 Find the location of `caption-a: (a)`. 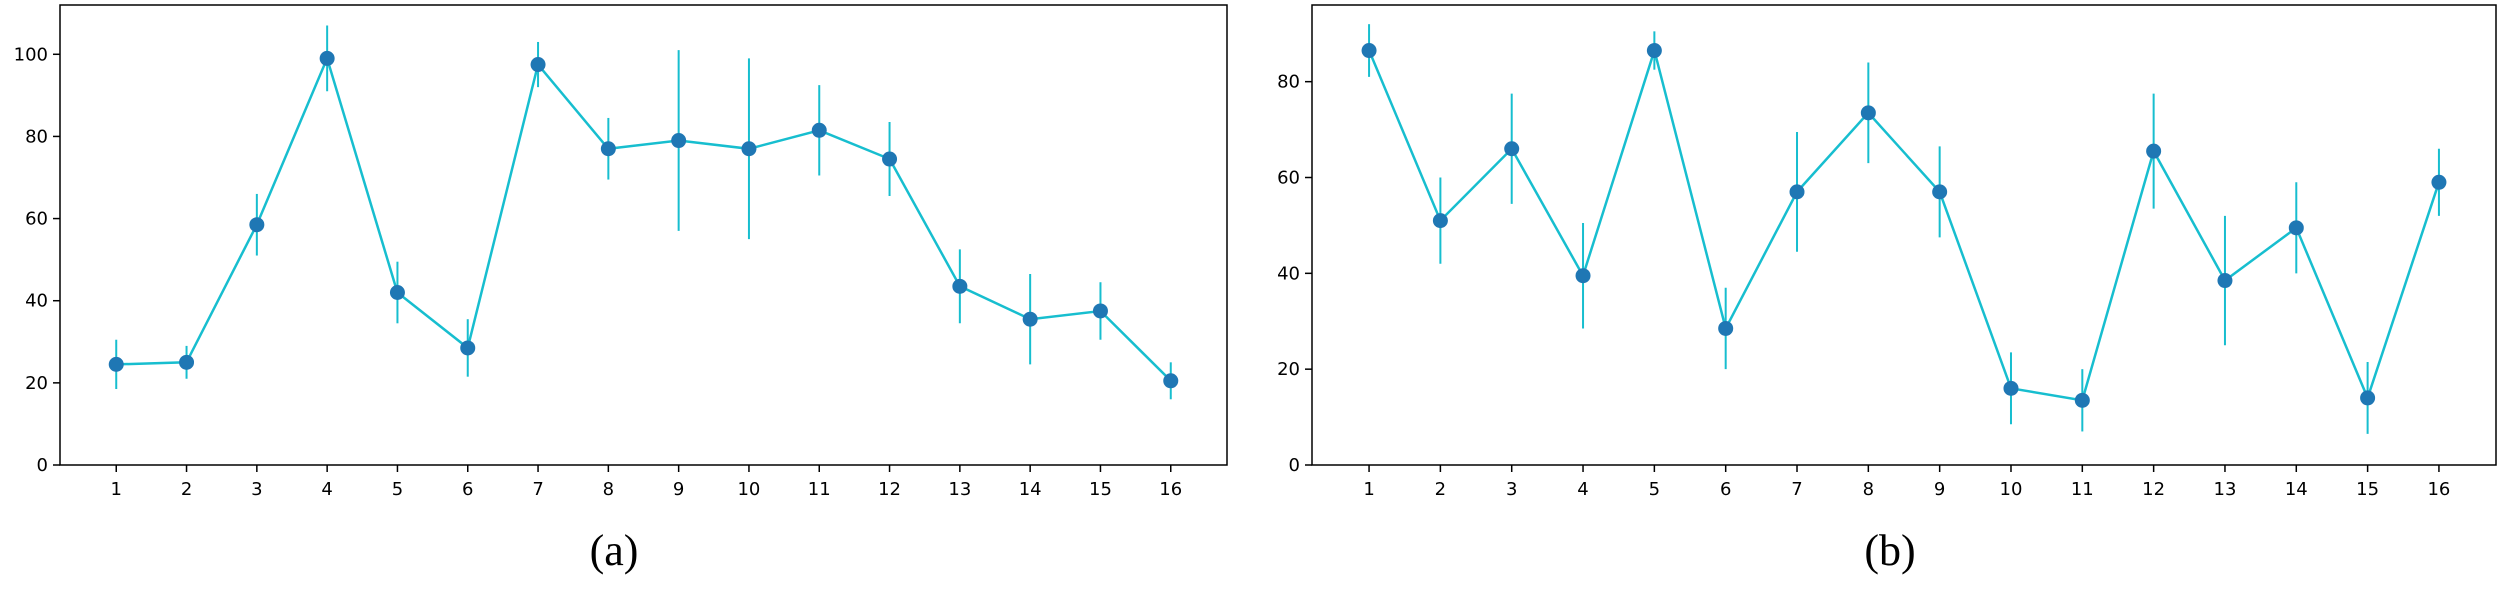

caption-a: (a) is located at coordinates (614, 550).